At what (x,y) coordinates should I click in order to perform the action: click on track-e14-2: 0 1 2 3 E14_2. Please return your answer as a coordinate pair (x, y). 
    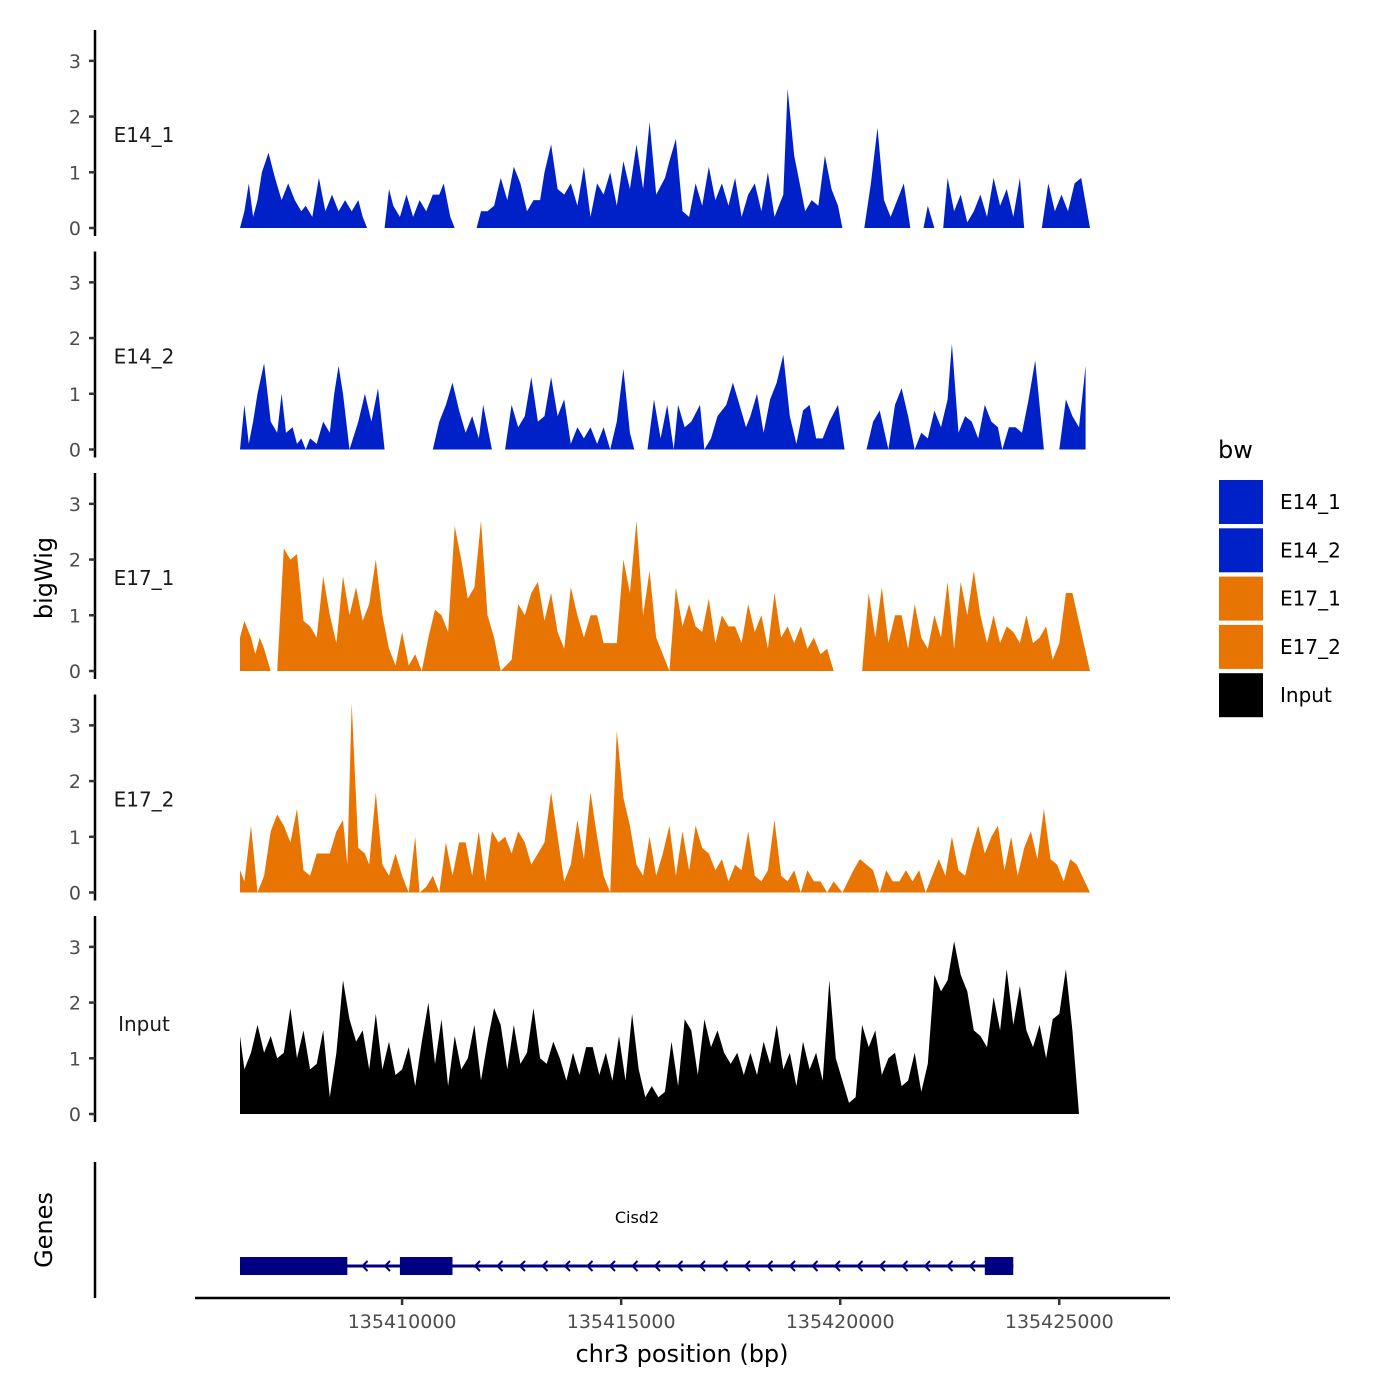
    Looking at the image, I should click on (577, 356).